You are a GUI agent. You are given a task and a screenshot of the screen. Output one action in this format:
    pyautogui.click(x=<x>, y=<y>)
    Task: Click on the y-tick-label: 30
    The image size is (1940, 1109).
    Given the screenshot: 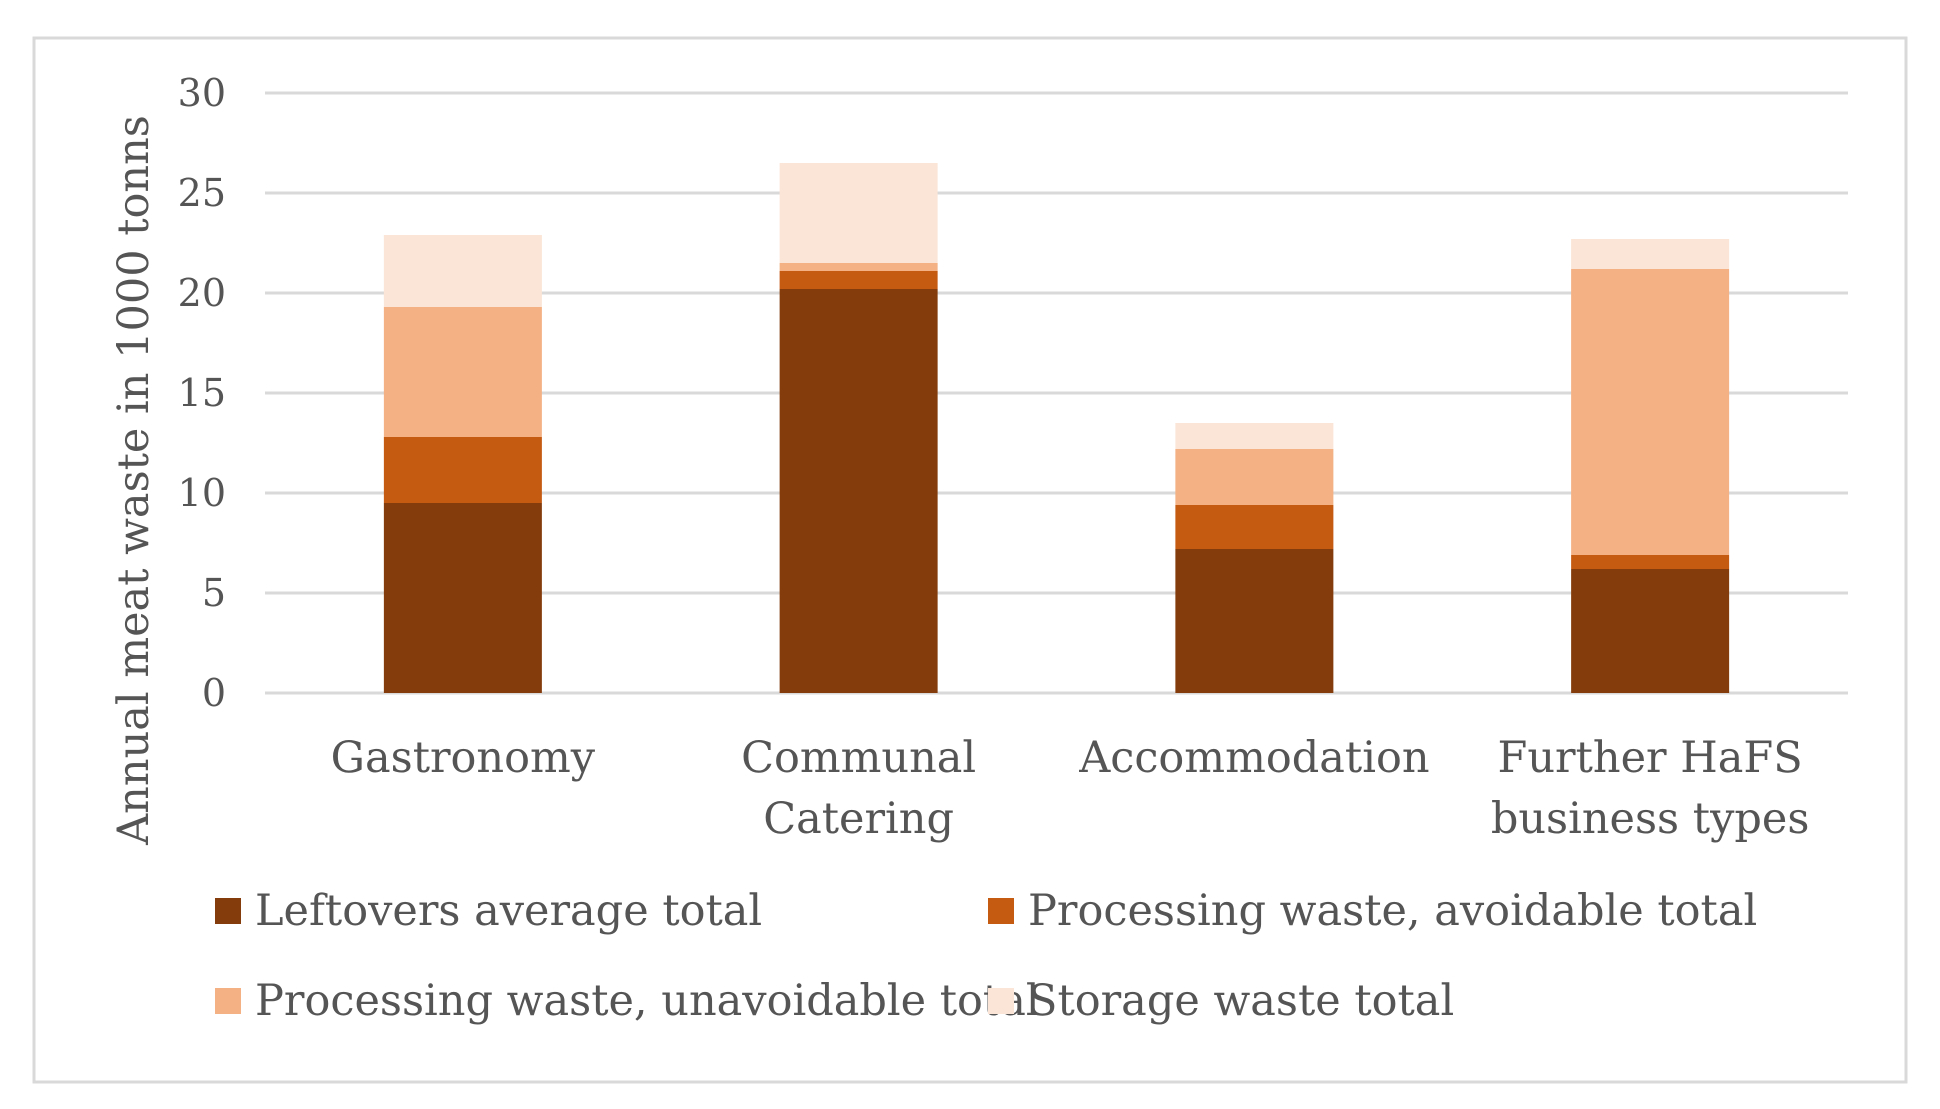 What is the action you would take?
    pyautogui.click(x=202, y=93)
    